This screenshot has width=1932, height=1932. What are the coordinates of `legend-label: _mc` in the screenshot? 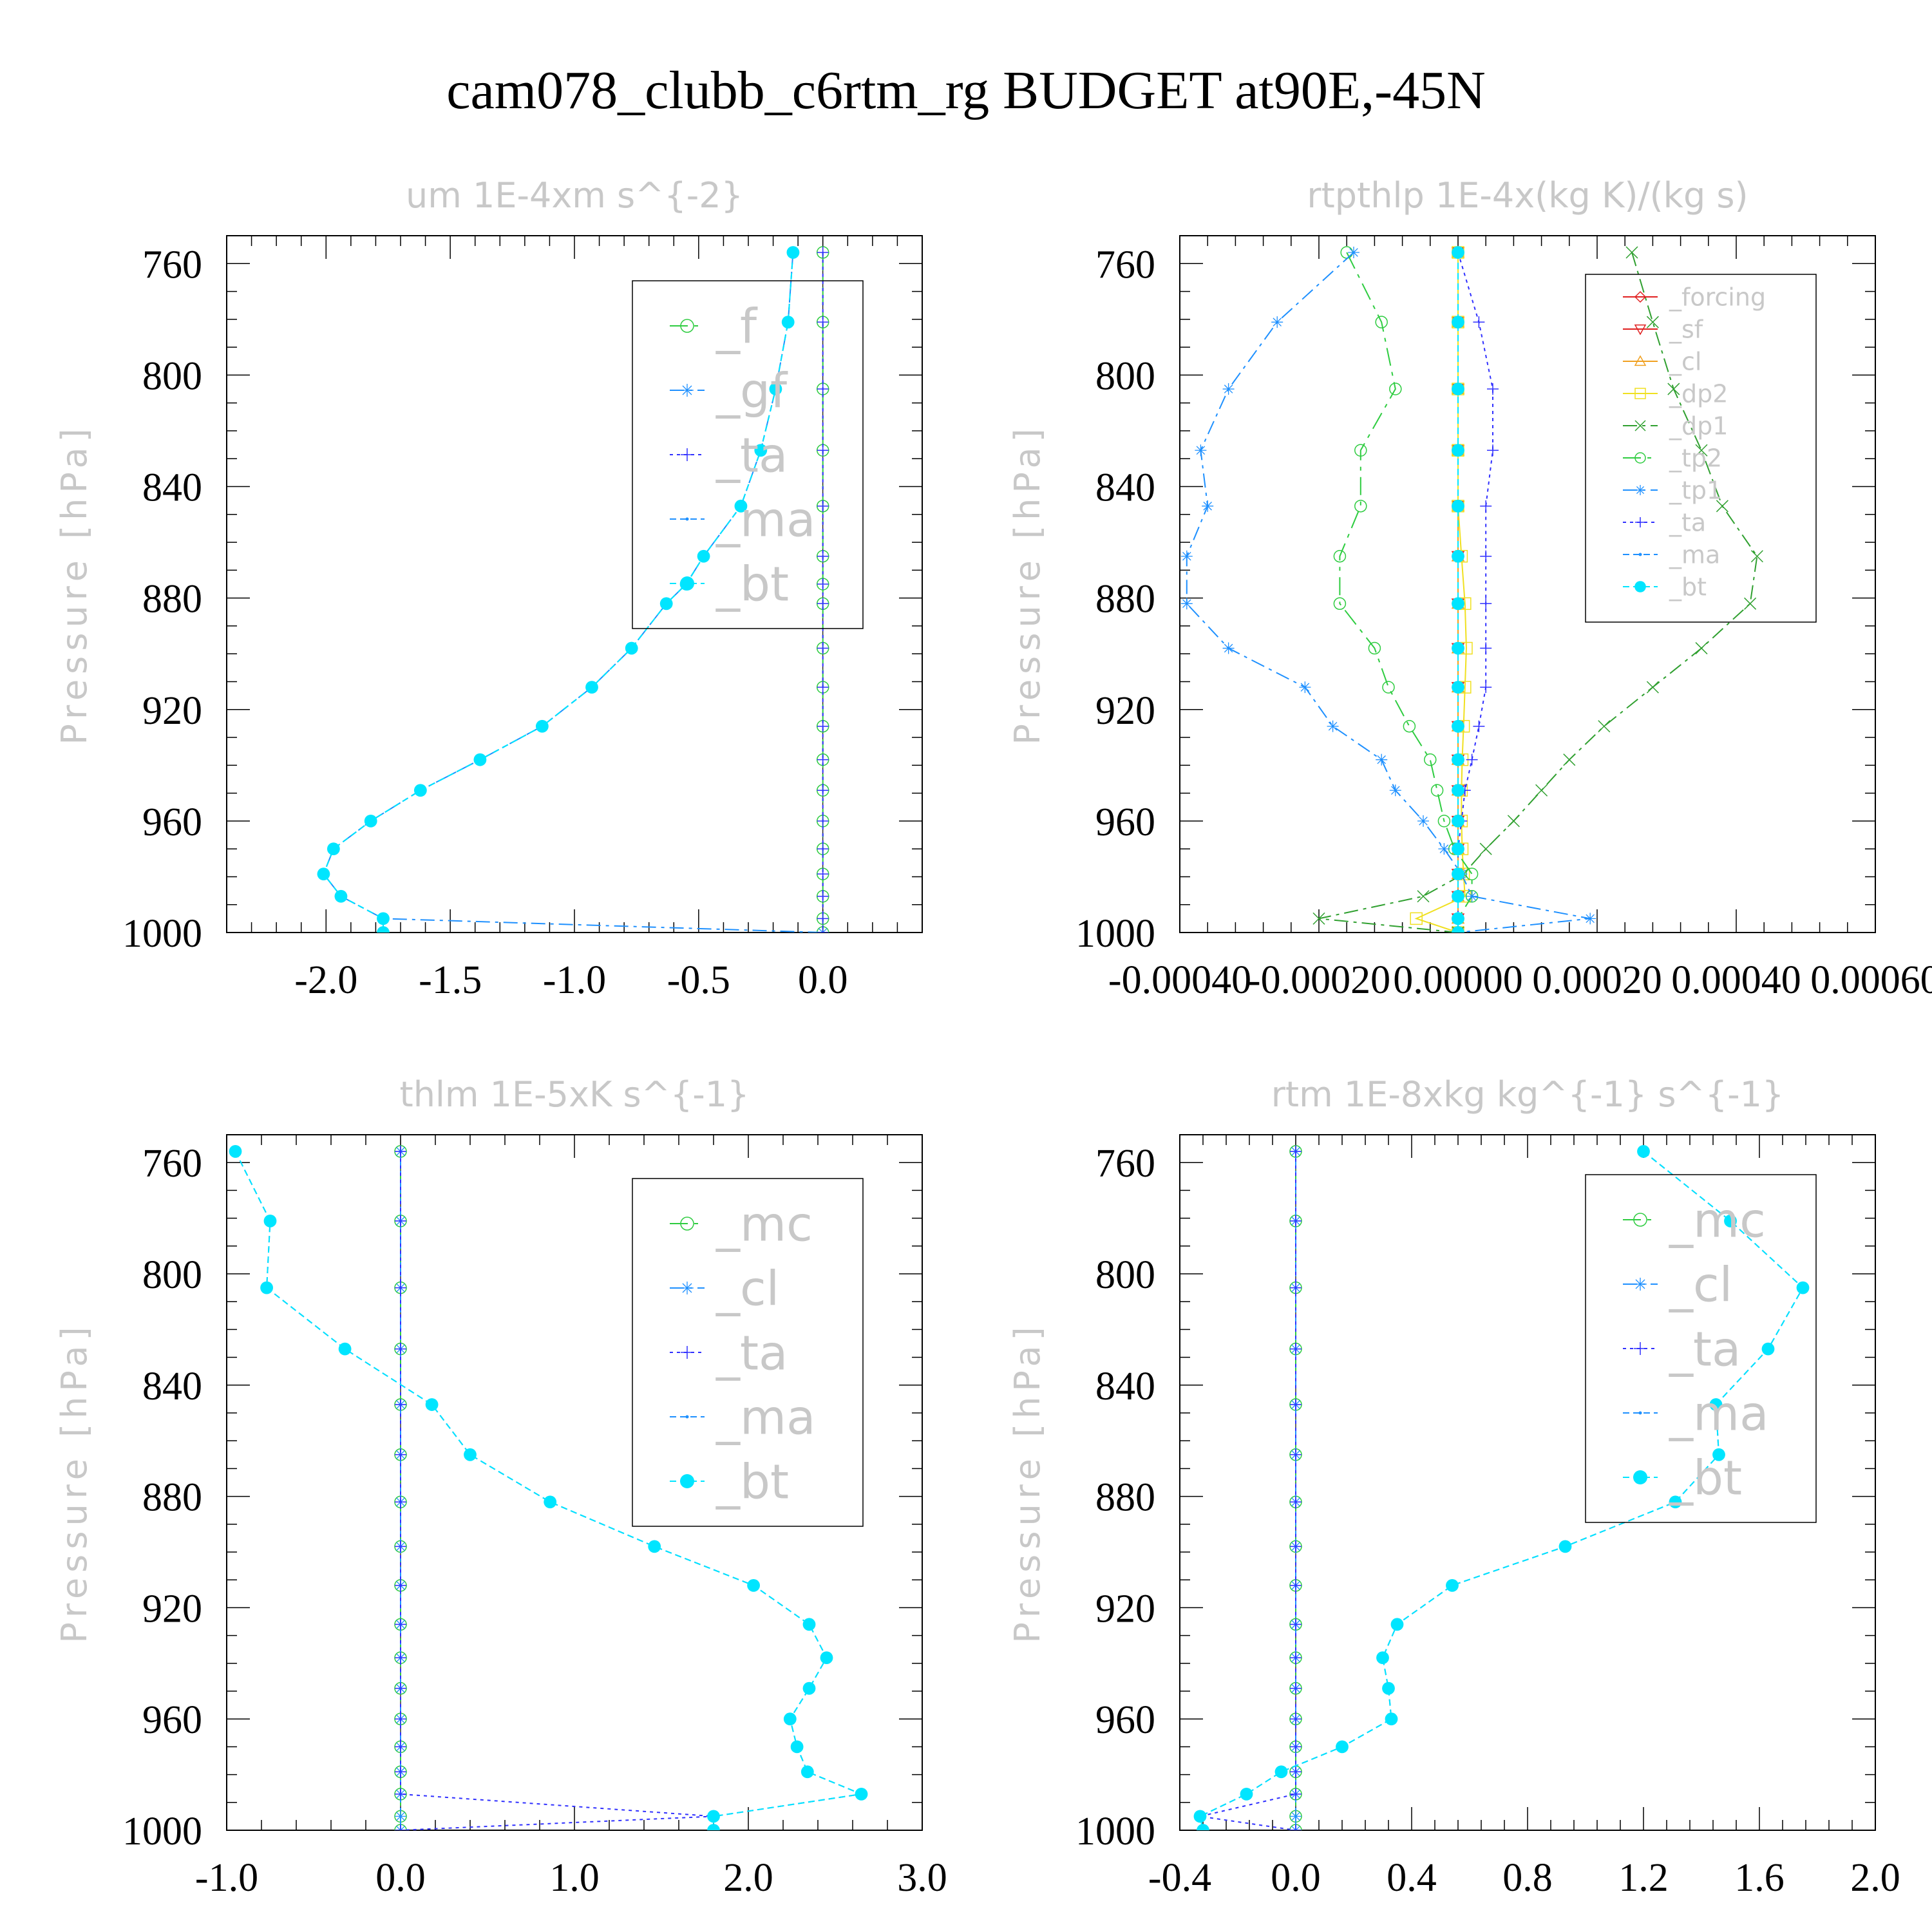 It's located at (1717, 1221).